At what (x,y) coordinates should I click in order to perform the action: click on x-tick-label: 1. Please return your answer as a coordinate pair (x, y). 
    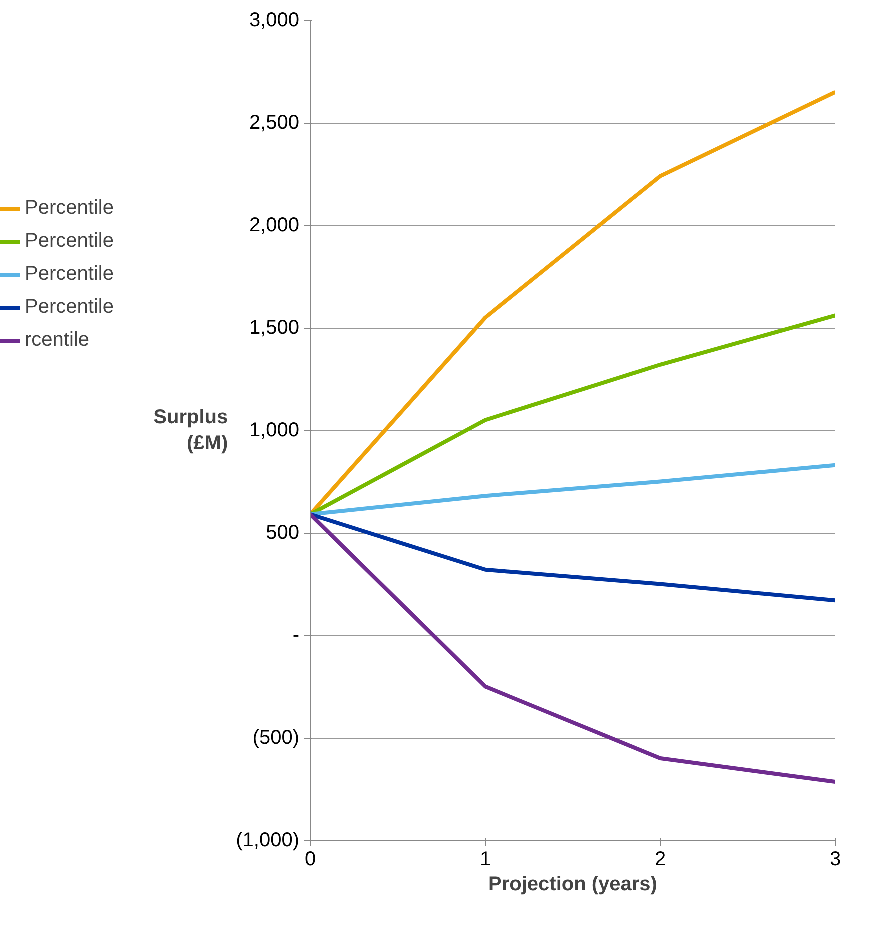
    Looking at the image, I should click on (486, 859).